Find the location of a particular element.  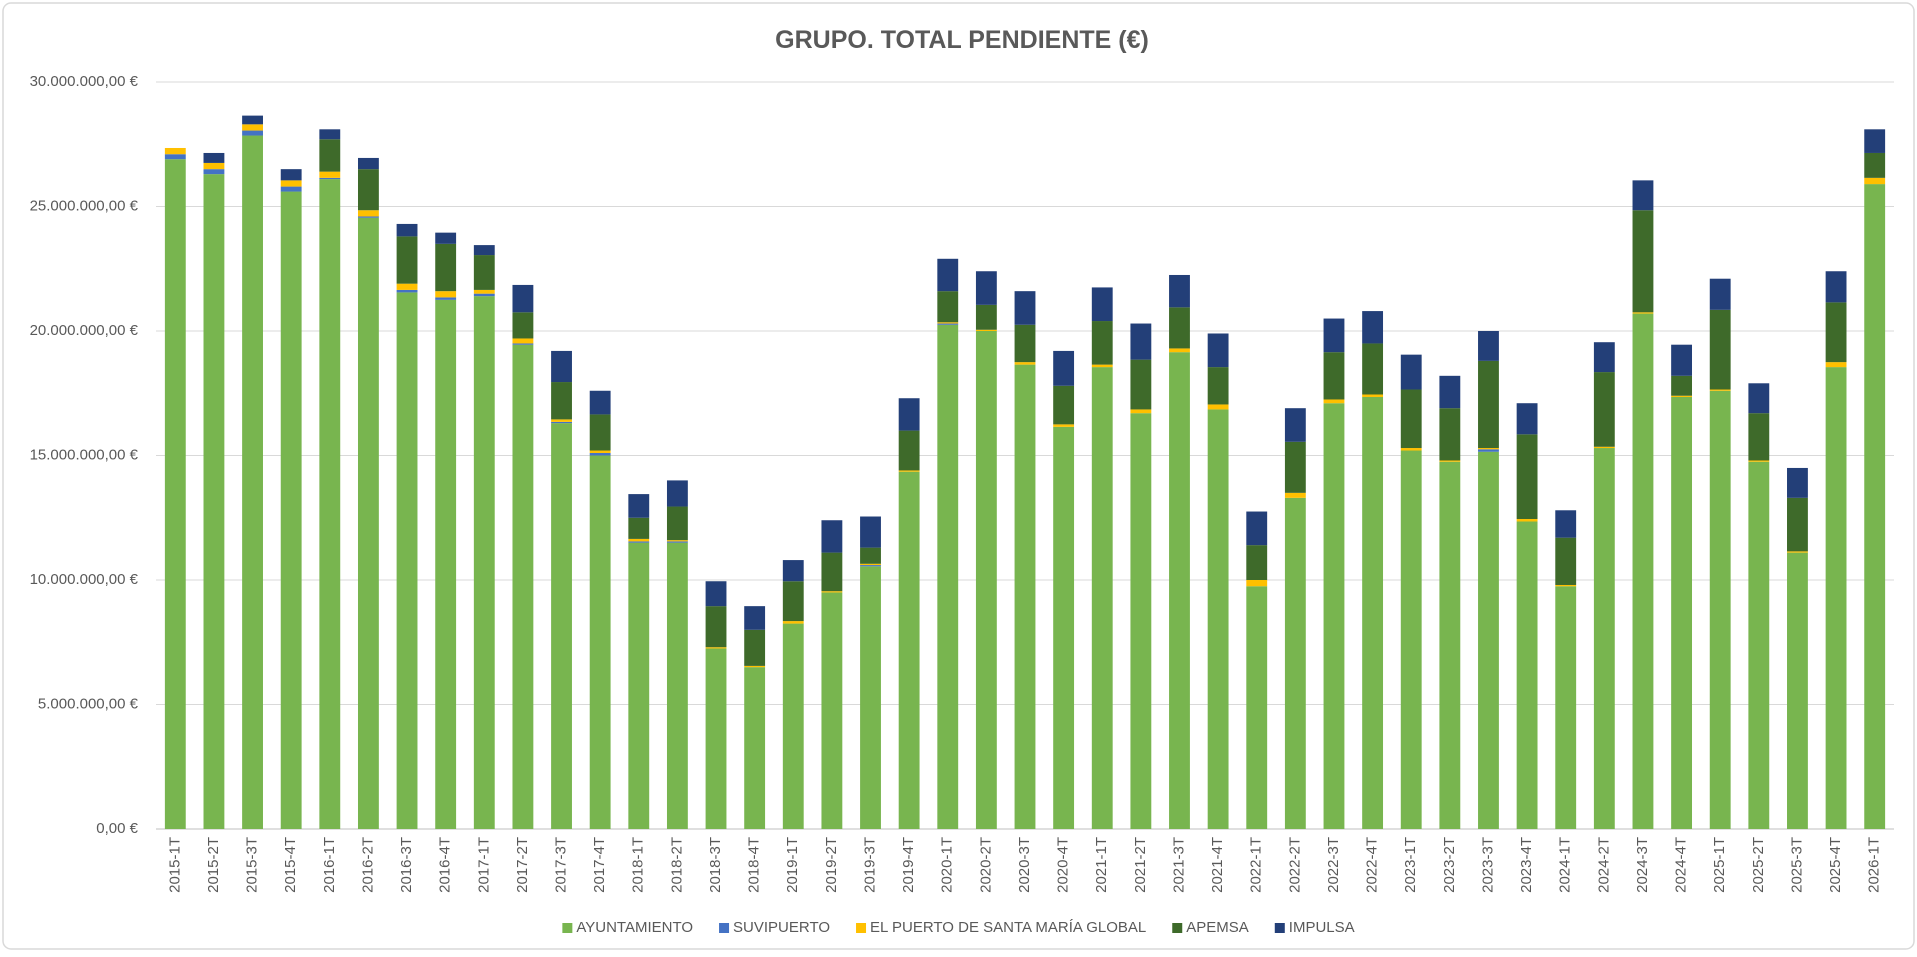

x-tick-label: 2025-3T is located at coordinates (1796, 865).